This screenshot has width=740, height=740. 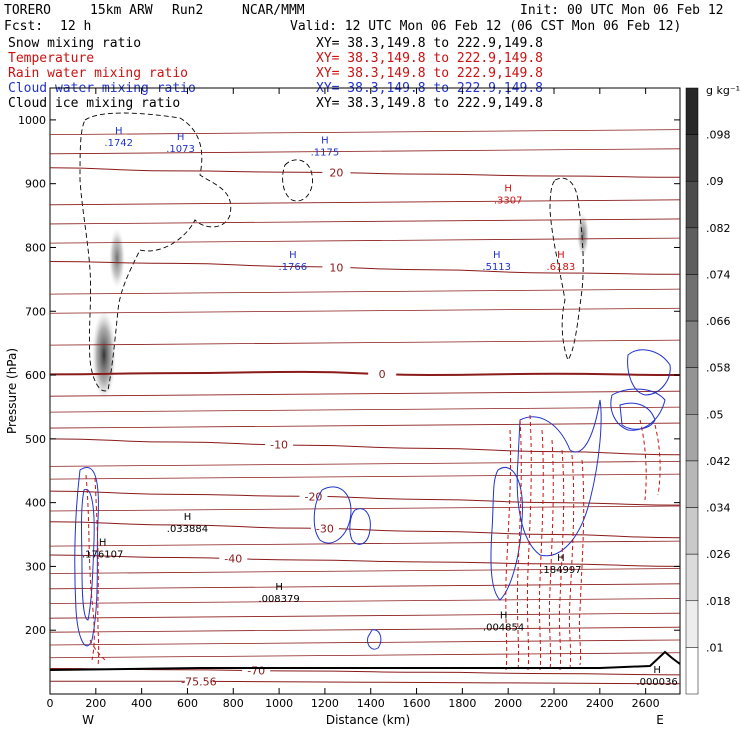 I want to click on legend-coord-temperature: XY= 38.3,149.8 to 222.9,149.8, so click(x=429, y=58).